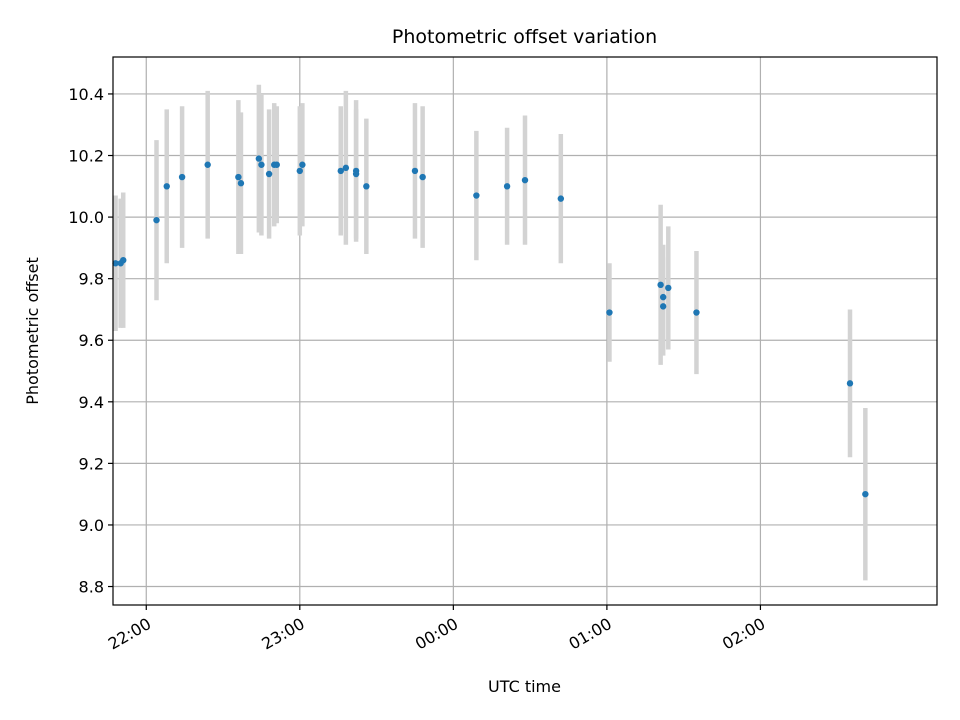 The height and width of the screenshot is (720, 960). I want to click on y-tick-label: 9.2, so click(91, 463).